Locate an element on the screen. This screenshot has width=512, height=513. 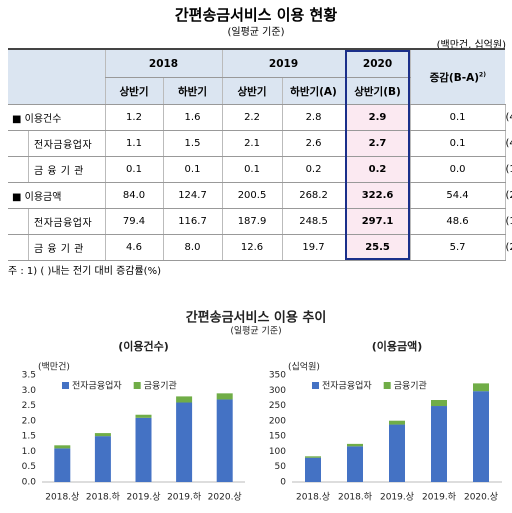
table-cell: 322.6 is located at coordinates (377, 195).